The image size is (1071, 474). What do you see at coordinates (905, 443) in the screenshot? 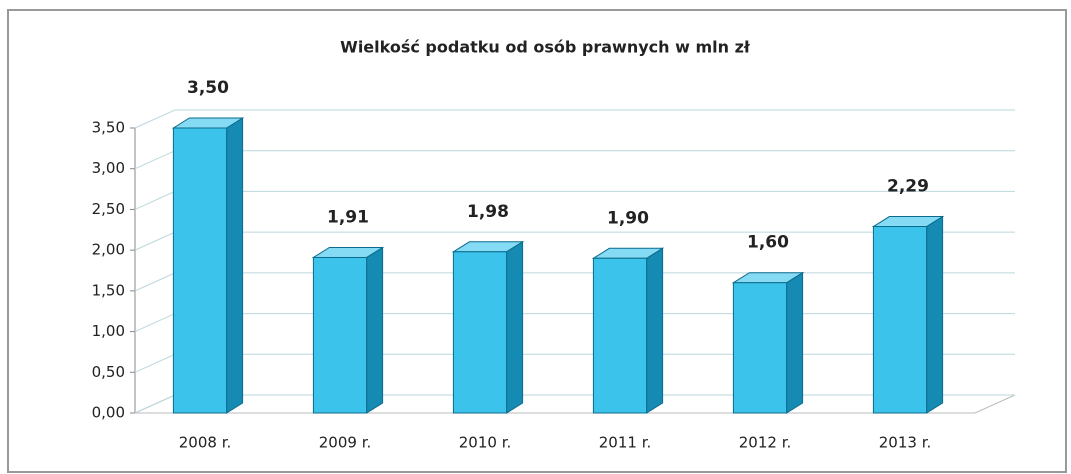
I see `x-tick-label: 2013 r.` at bounding box center [905, 443].